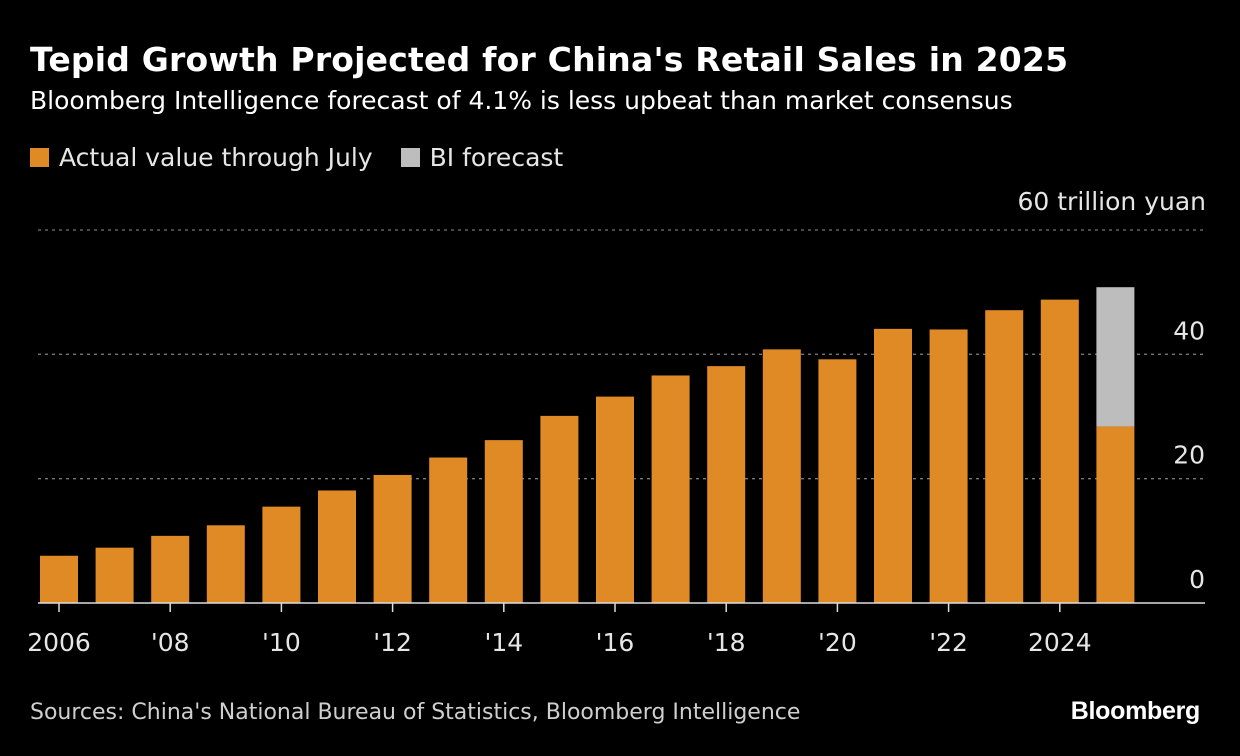  Describe the element at coordinates (726, 642) in the screenshot. I see `x-tick-label-2018: '18` at that location.